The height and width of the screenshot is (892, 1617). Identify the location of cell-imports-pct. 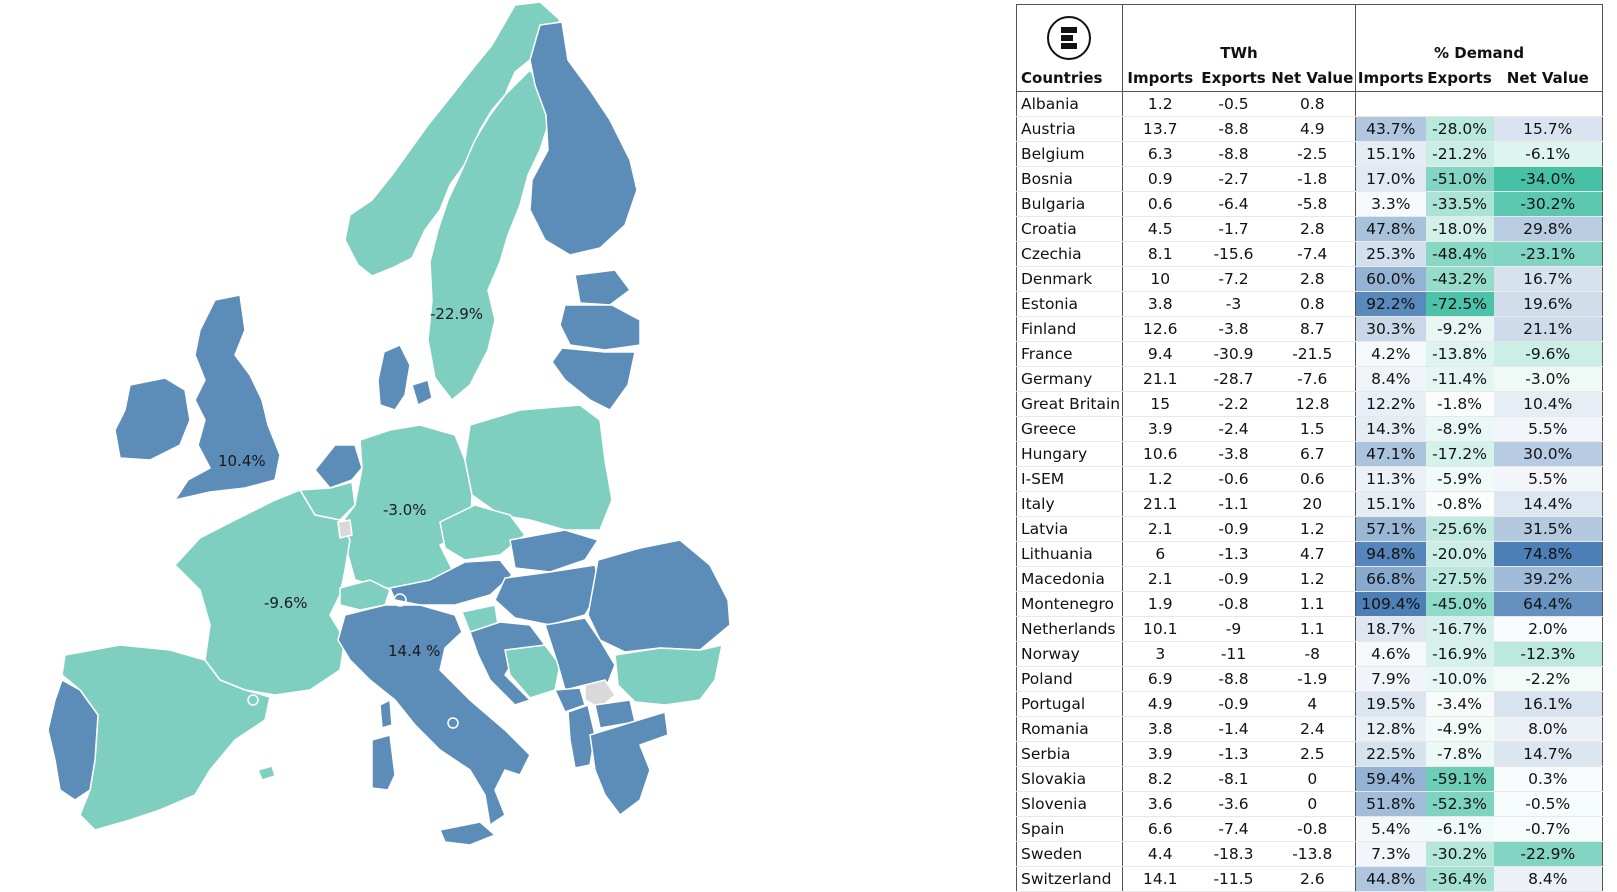
(1390, 104).